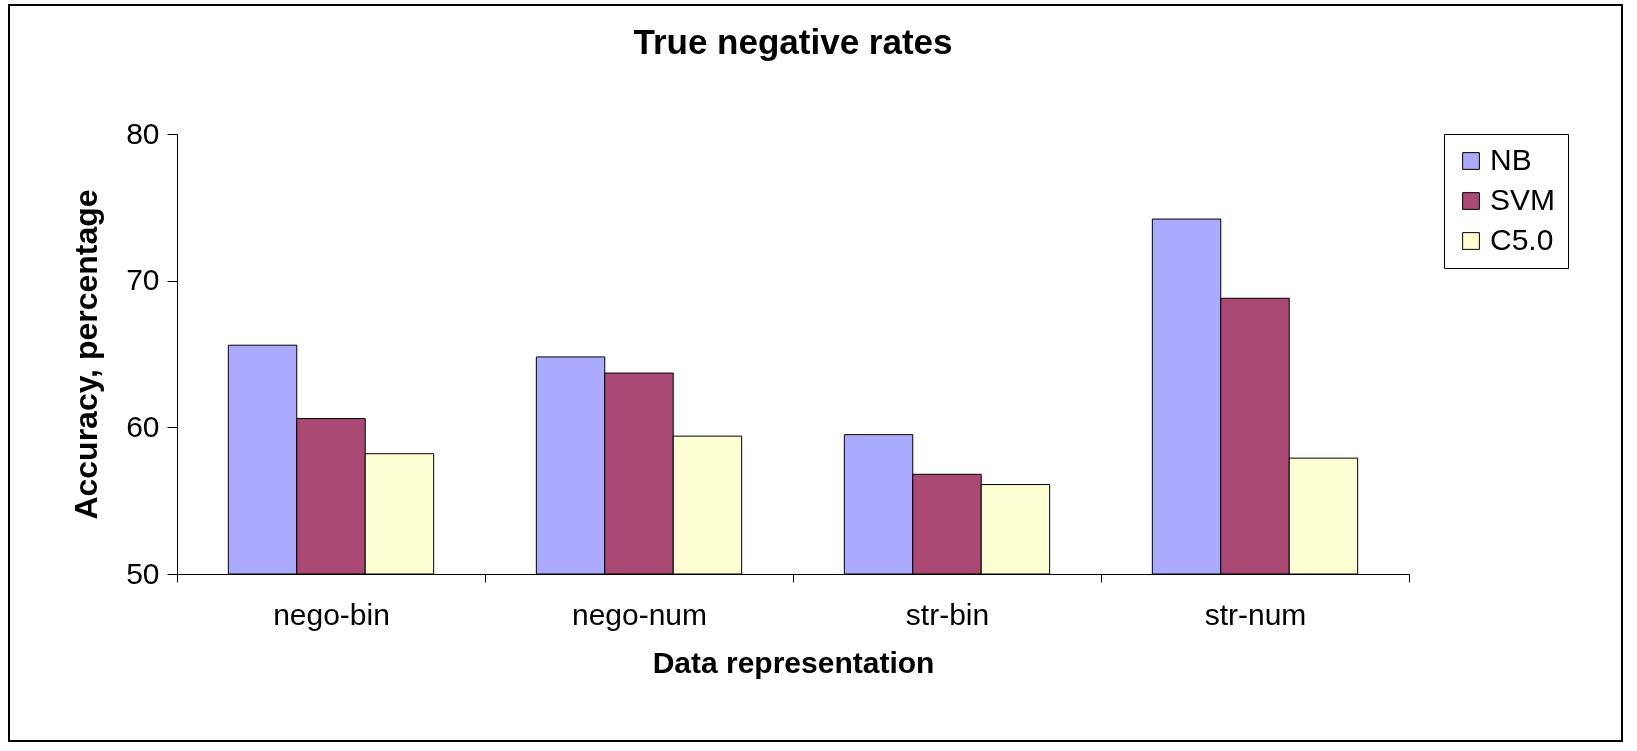 The height and width of the screenshot is (751, 1637). I want to click on legend-label: SVM, so click(1523, 199).